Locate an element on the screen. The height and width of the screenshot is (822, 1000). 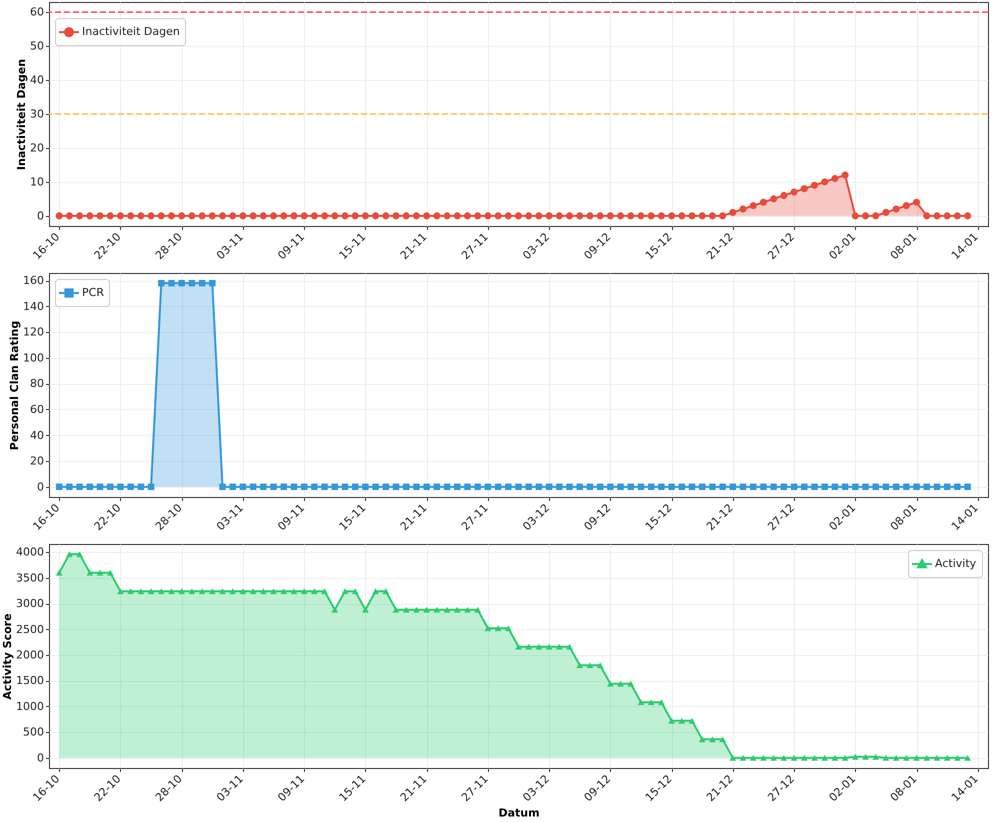
y-tick-label: 30 is located at coordinates (37, 114).